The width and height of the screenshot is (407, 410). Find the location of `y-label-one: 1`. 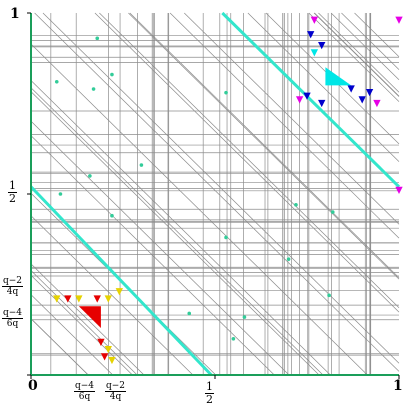

y-label-one: 1 is located at coordinates (15, 14).